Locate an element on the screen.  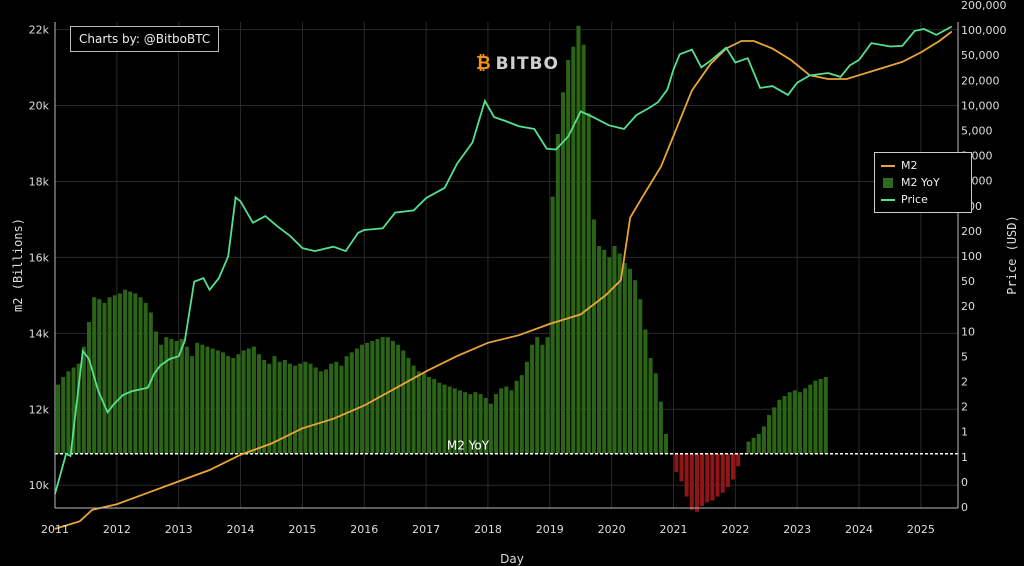
right-tick-label: 10,000 is located at coordinates (980, 105).